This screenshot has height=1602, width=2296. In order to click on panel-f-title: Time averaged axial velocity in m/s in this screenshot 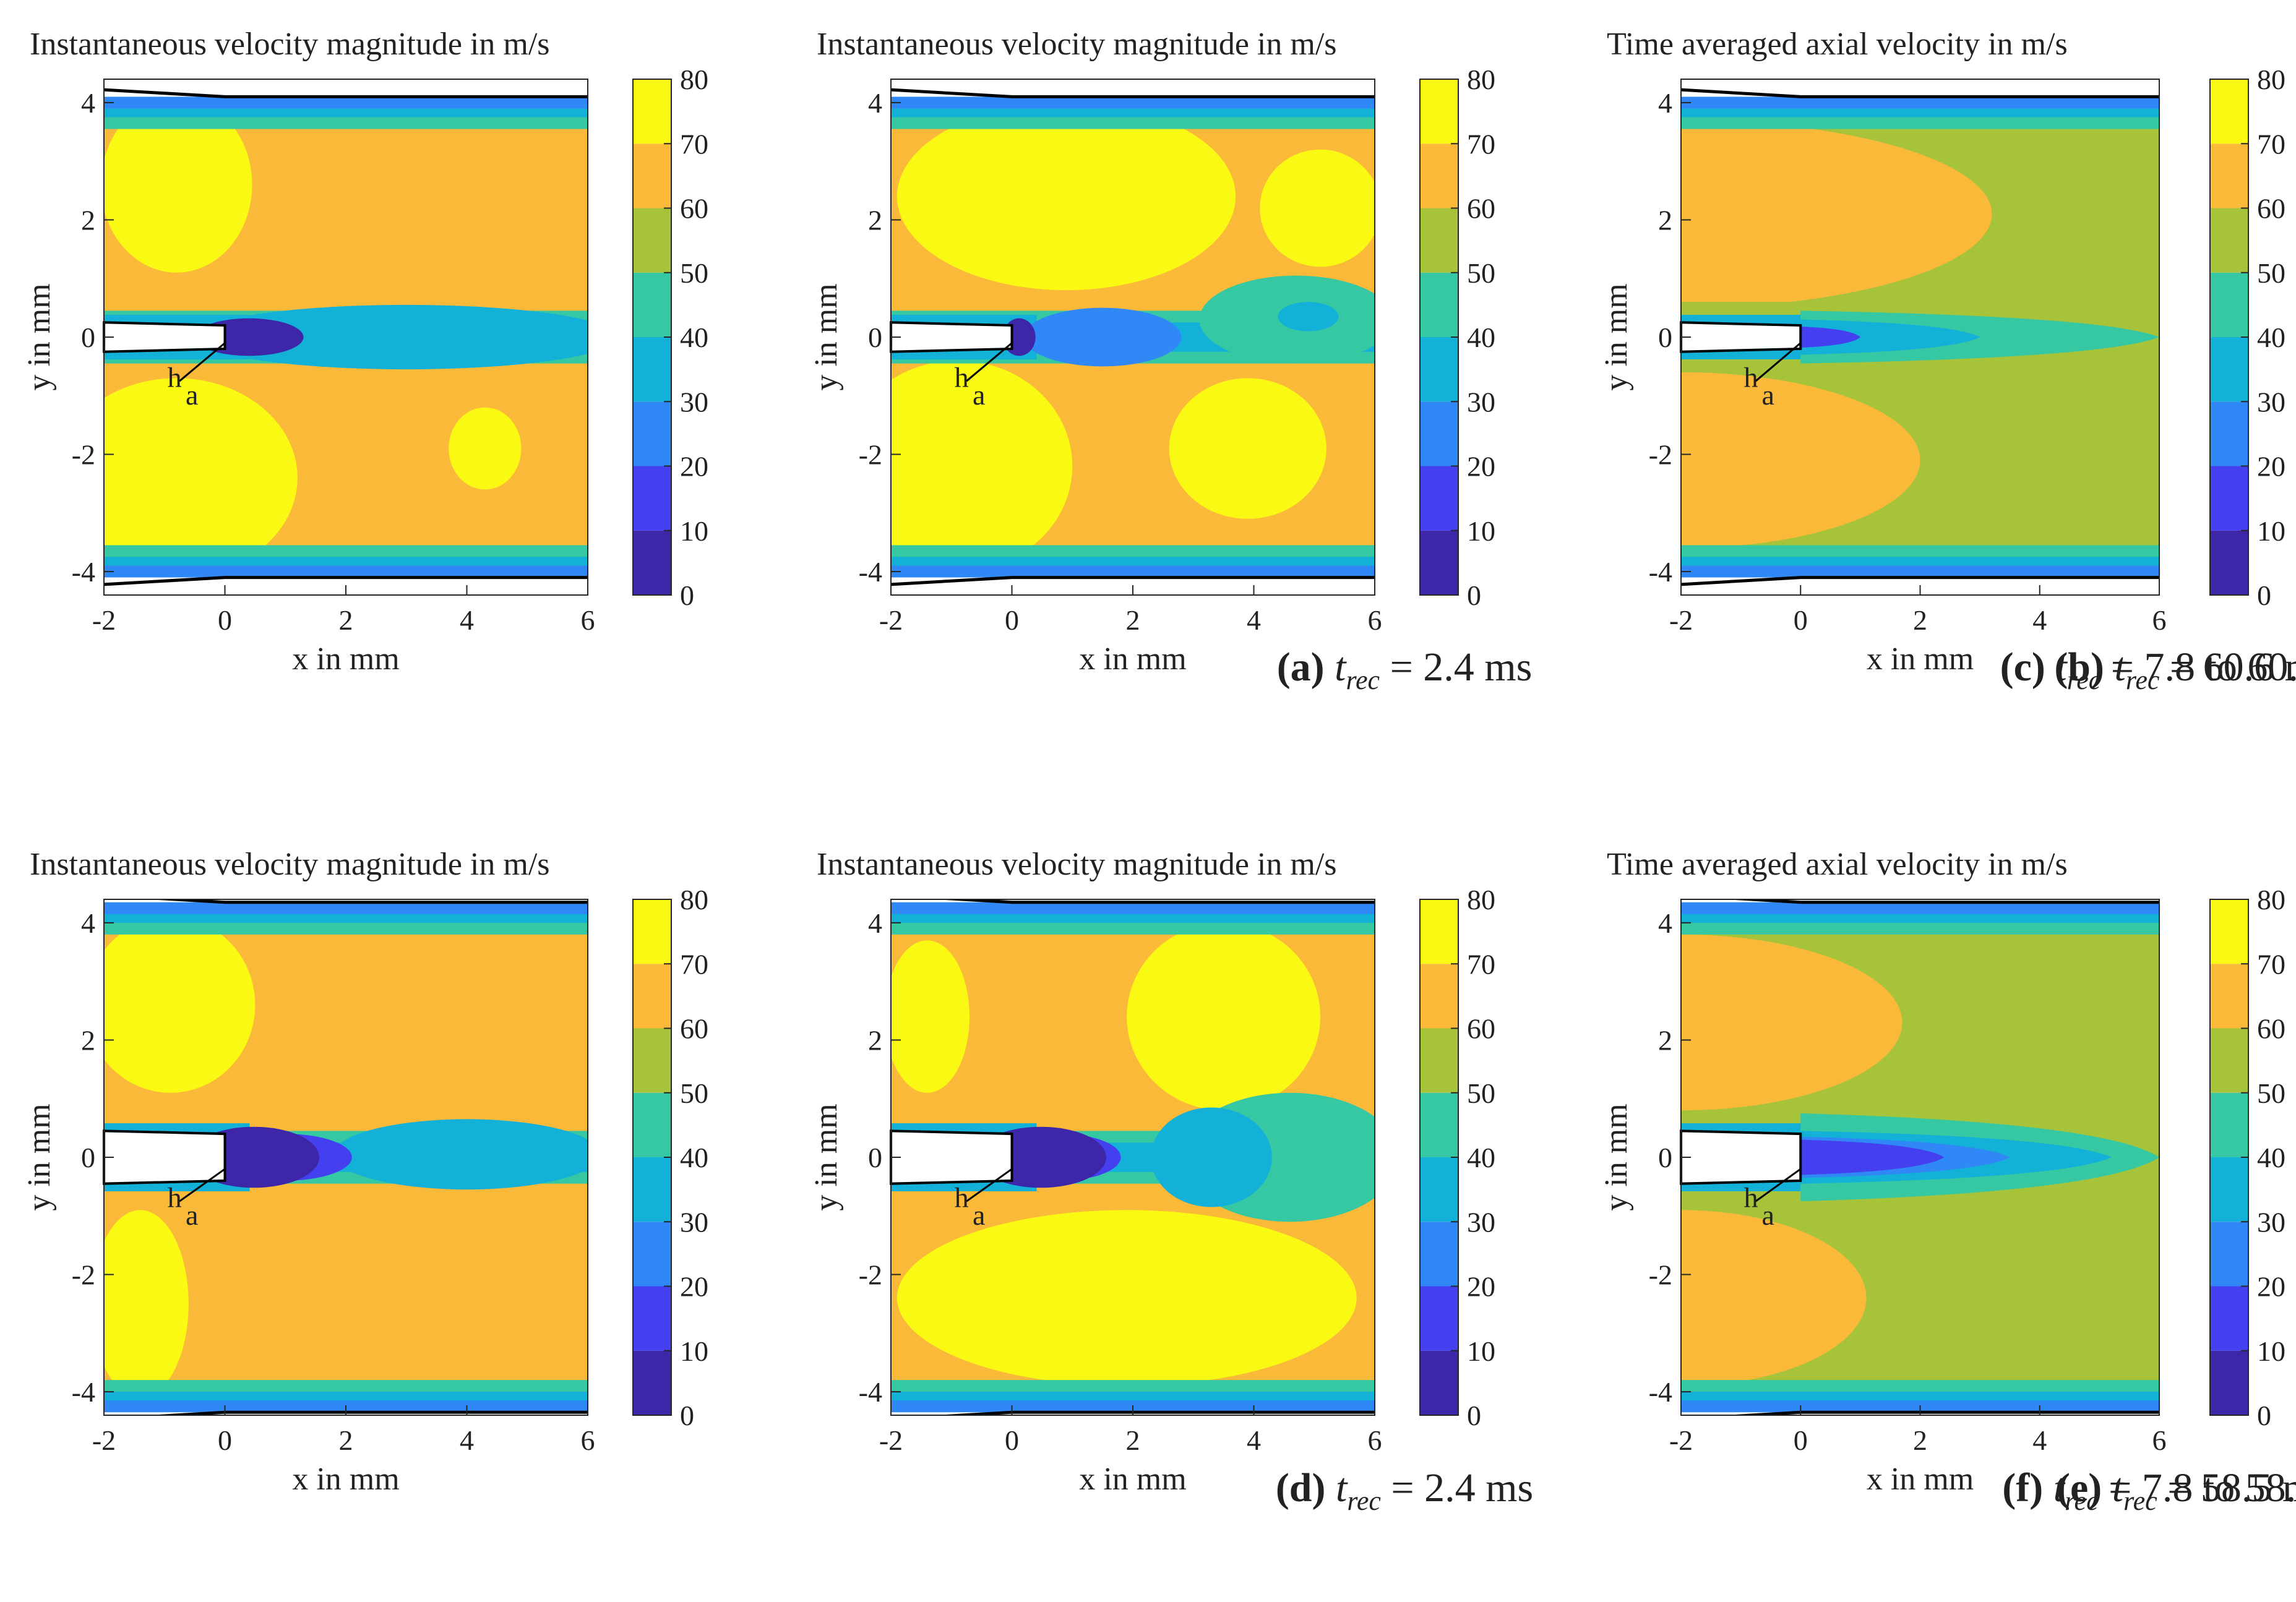, I will do `click(1837, 864)`.